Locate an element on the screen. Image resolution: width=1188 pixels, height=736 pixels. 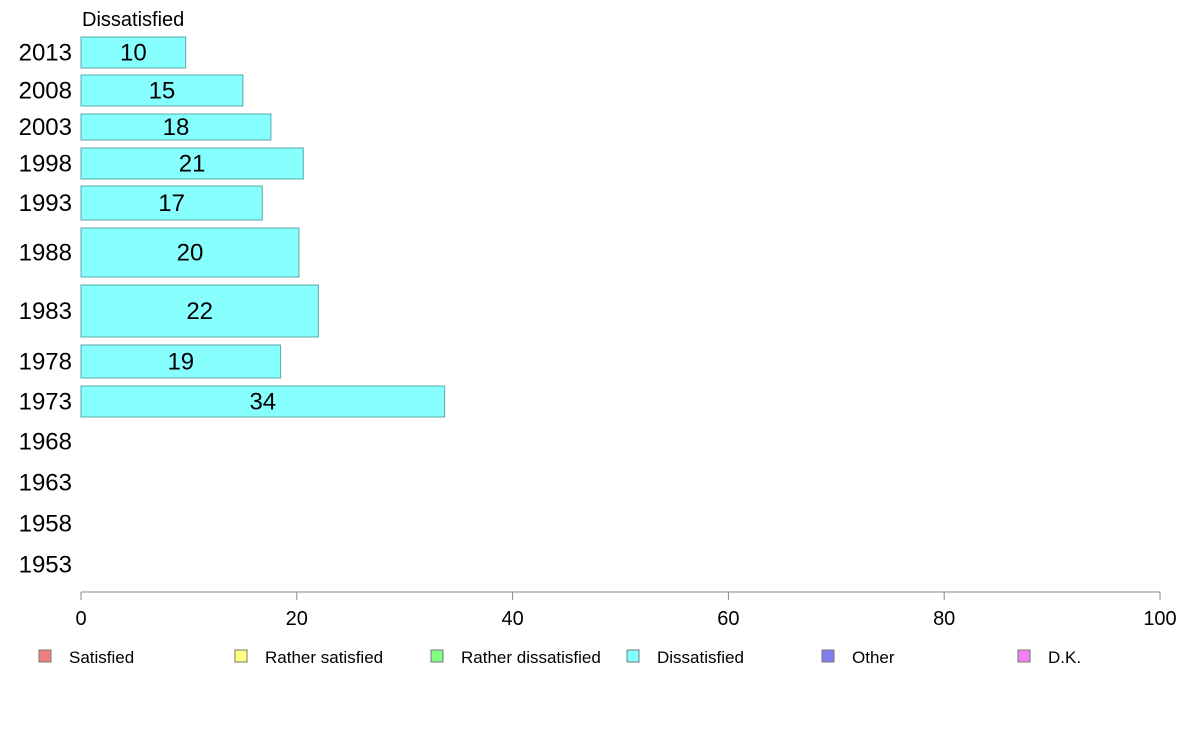
legend-item: D.K. is located at coordinates (1049, 657).